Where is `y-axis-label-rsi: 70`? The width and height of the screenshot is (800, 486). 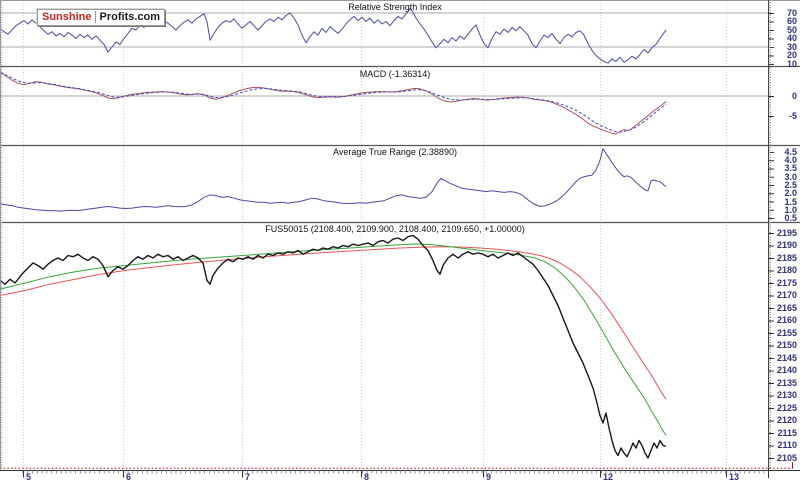 y-axis-label-rsi: 70 is located at coordinates (791, 13).